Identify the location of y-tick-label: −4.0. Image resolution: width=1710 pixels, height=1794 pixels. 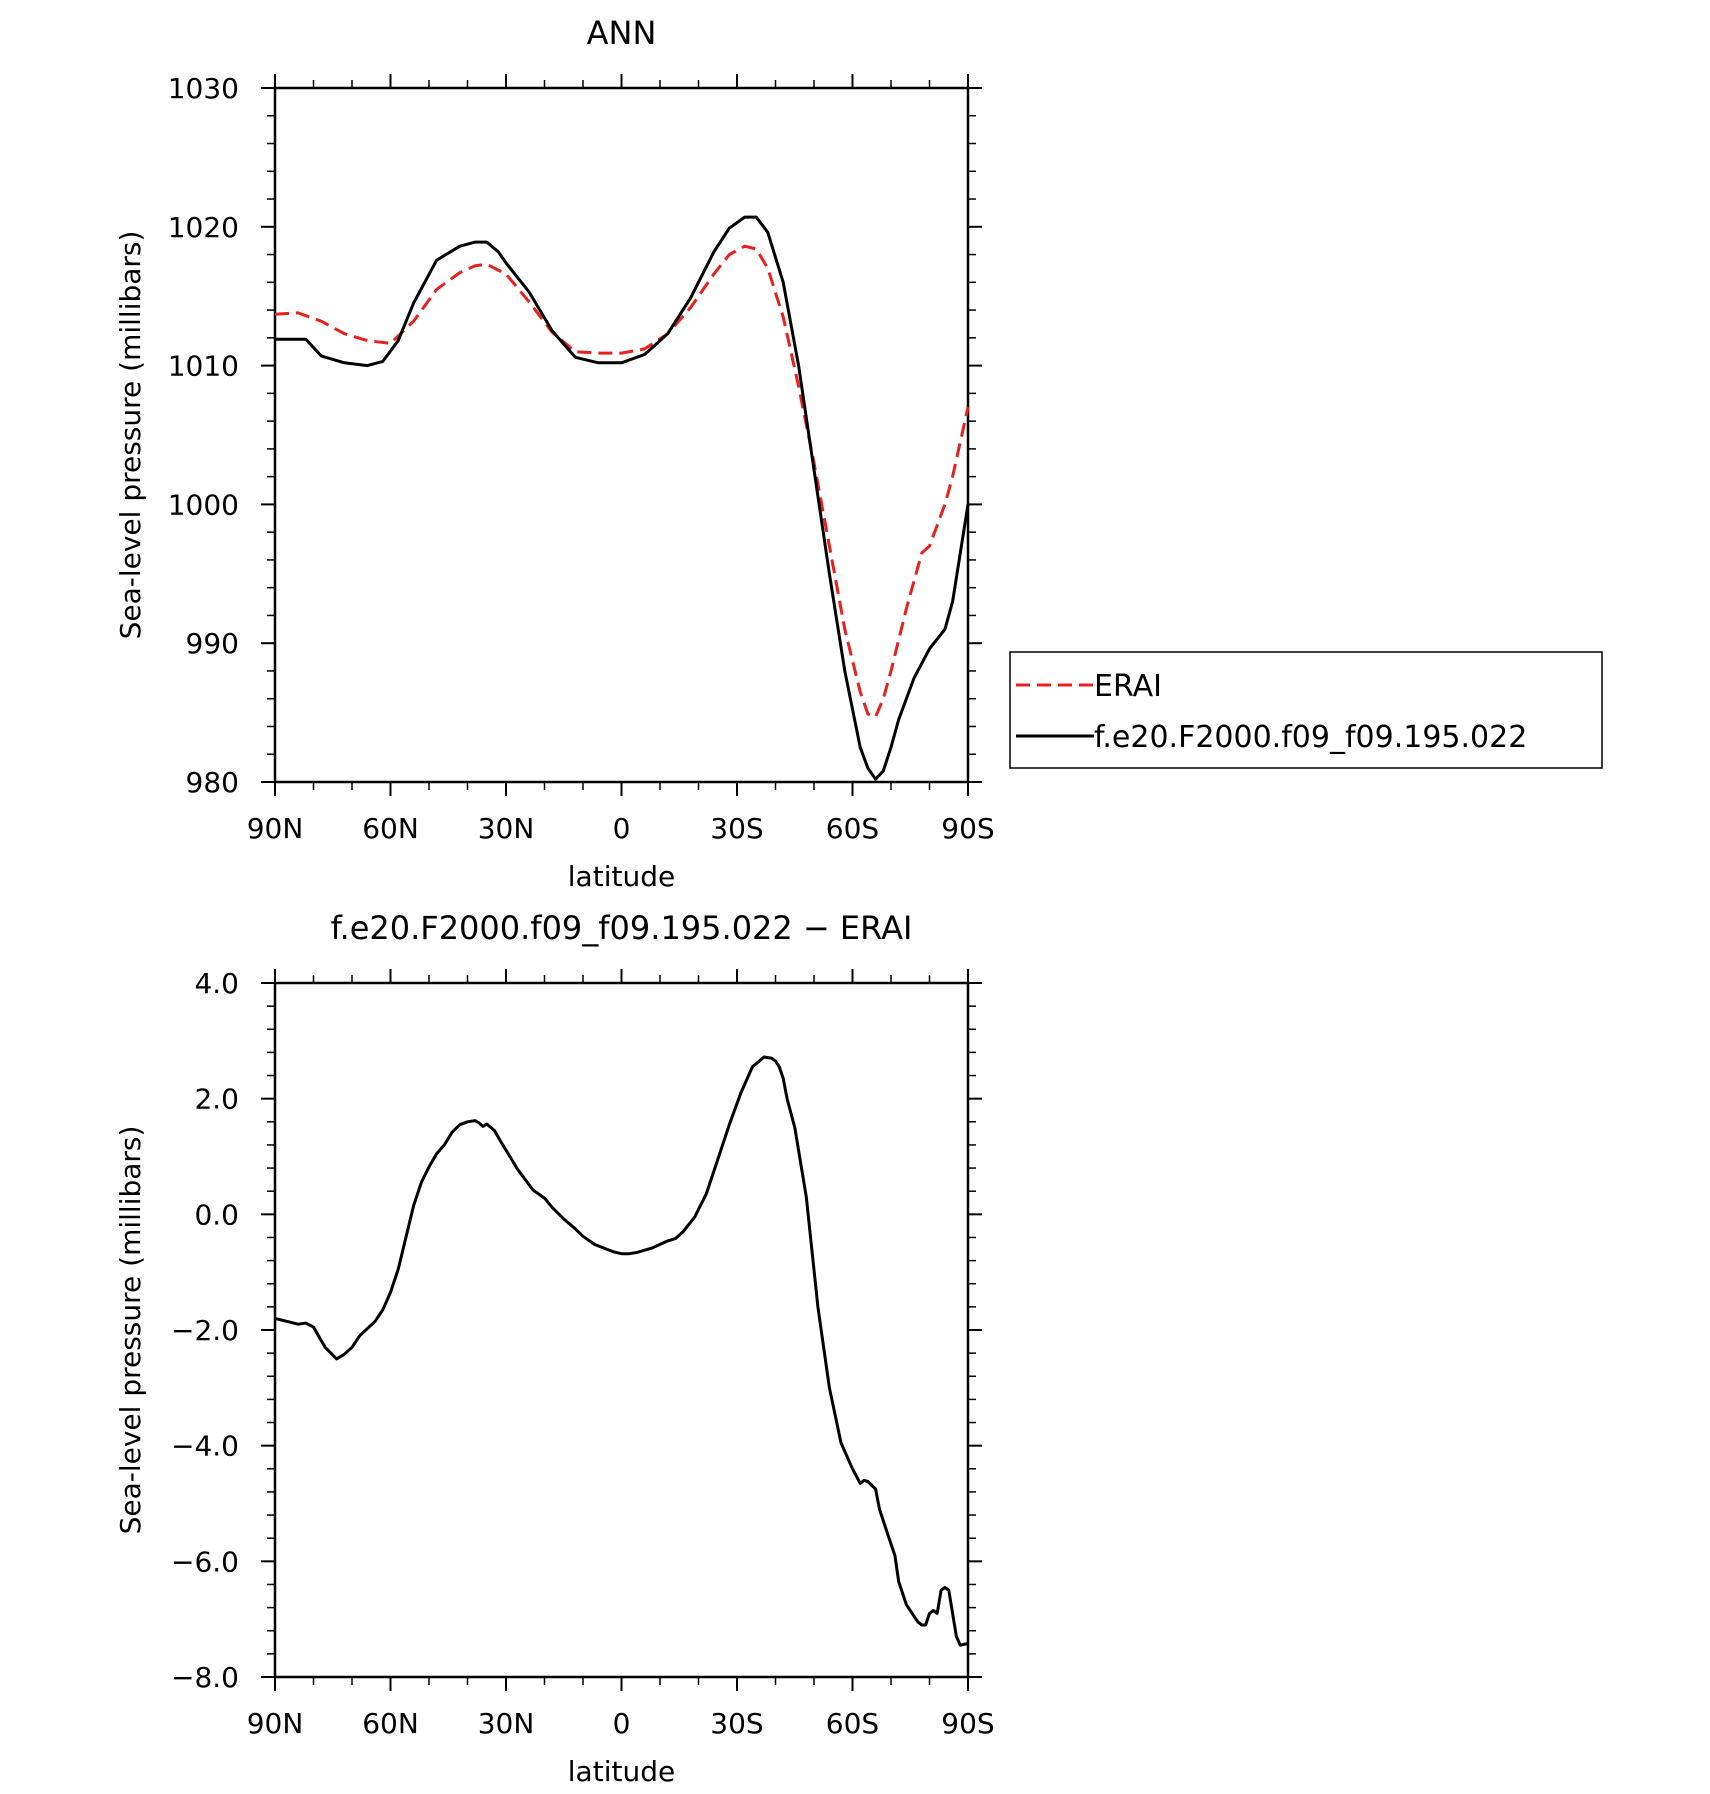
(205, 1446).